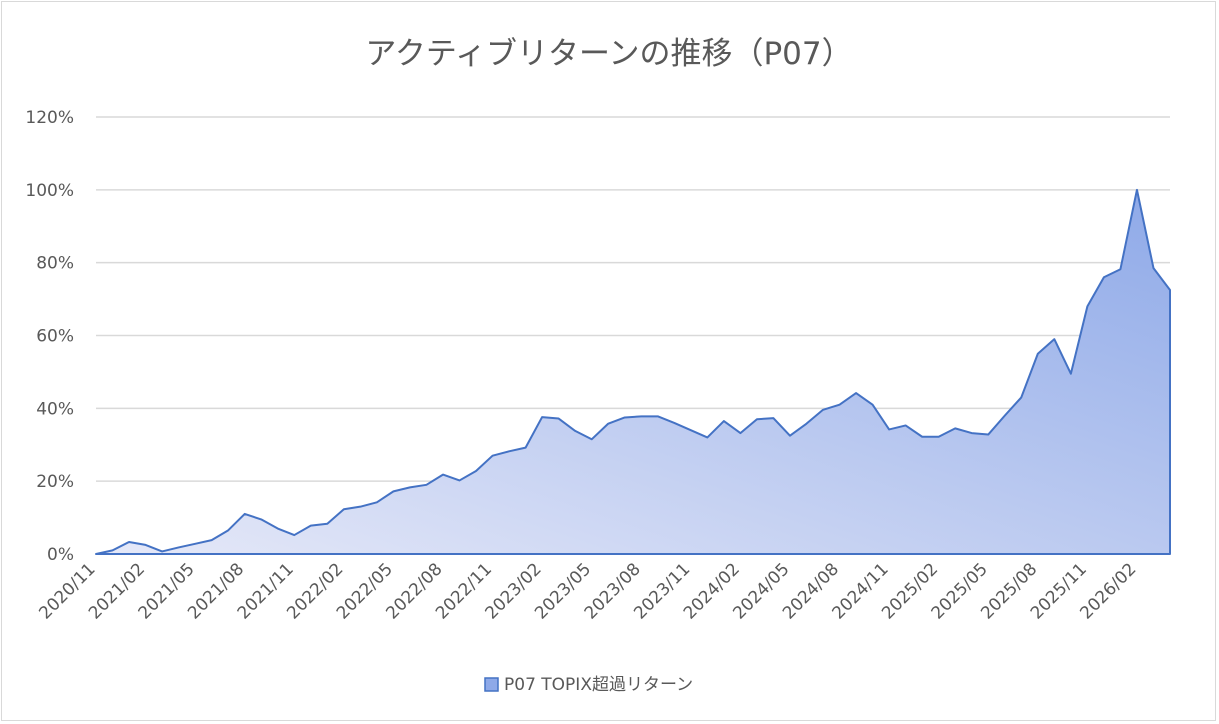  Describe the element at coordinates (55, 482) in the screenshot. I see `y-tick-label: 20%` at that location.